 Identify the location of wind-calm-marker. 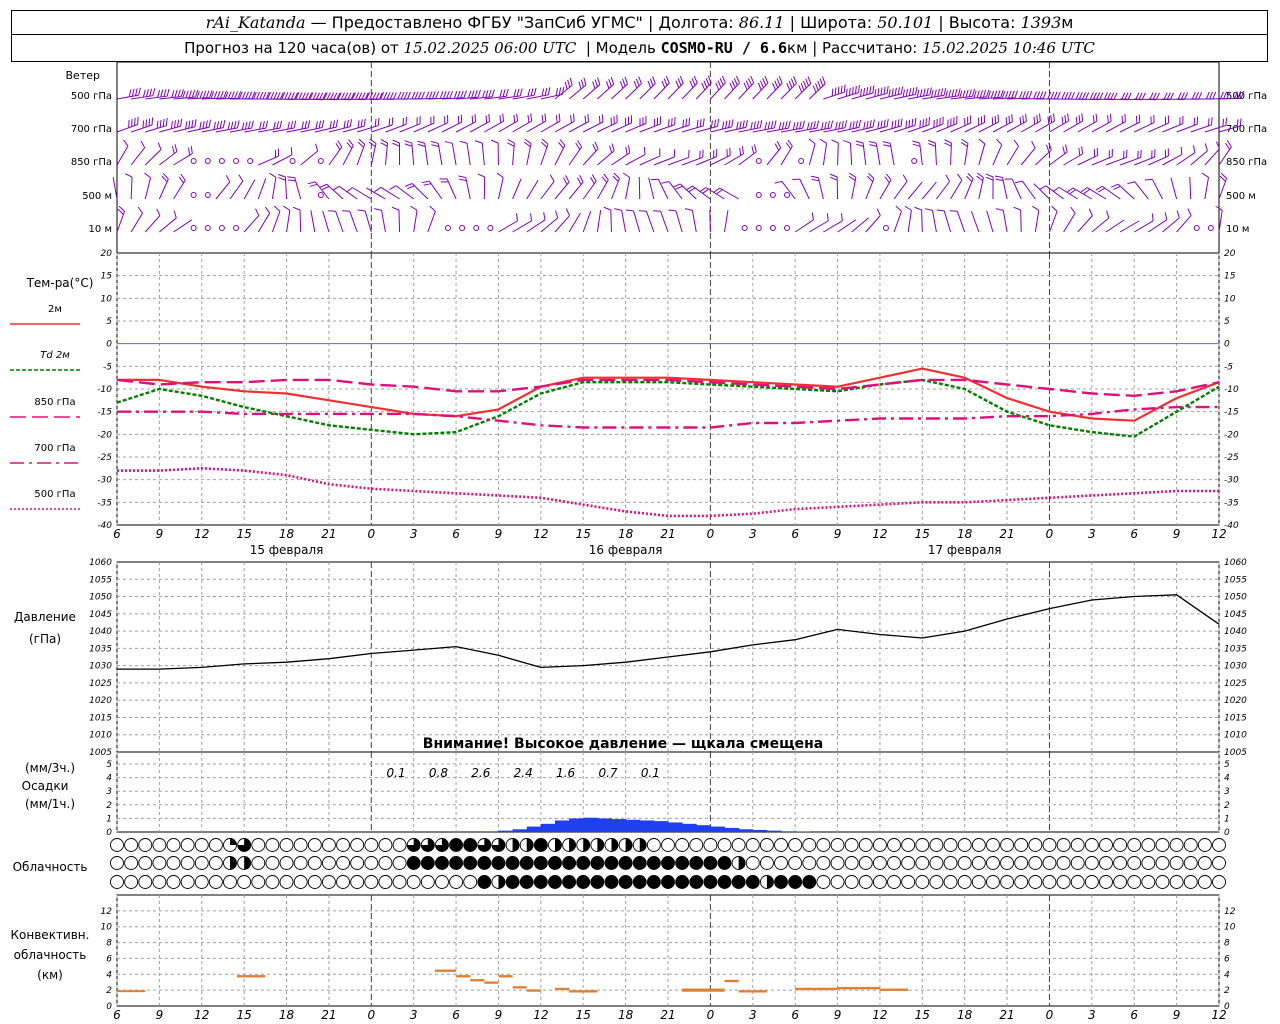
(462, 228).